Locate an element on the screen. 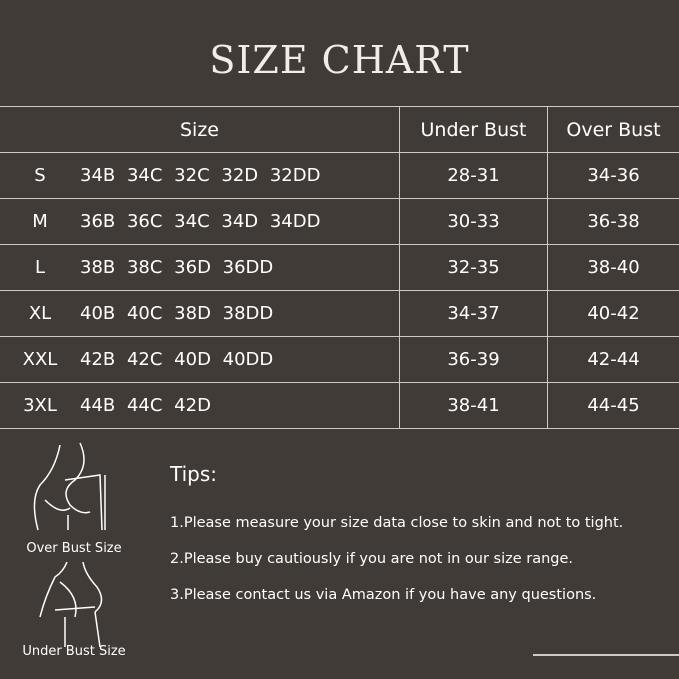 This screenshot has height=679, width=679. table-row: XL 40B 40C 38D 38DD 34-37 40-42 is located at coordinates (339, 313).